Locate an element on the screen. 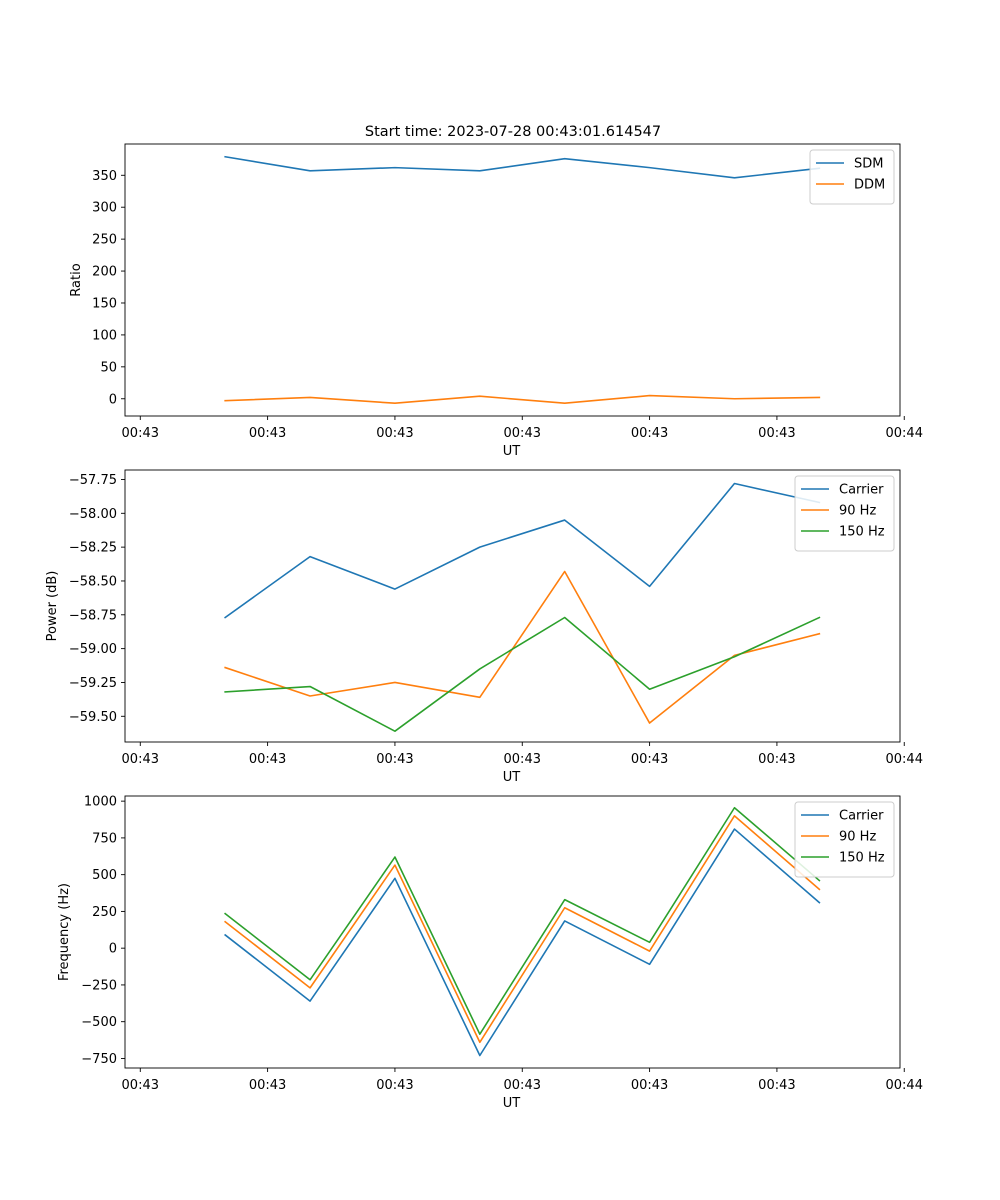  frequency-panel-series-carrier-line is located at coordinates (522, 942).